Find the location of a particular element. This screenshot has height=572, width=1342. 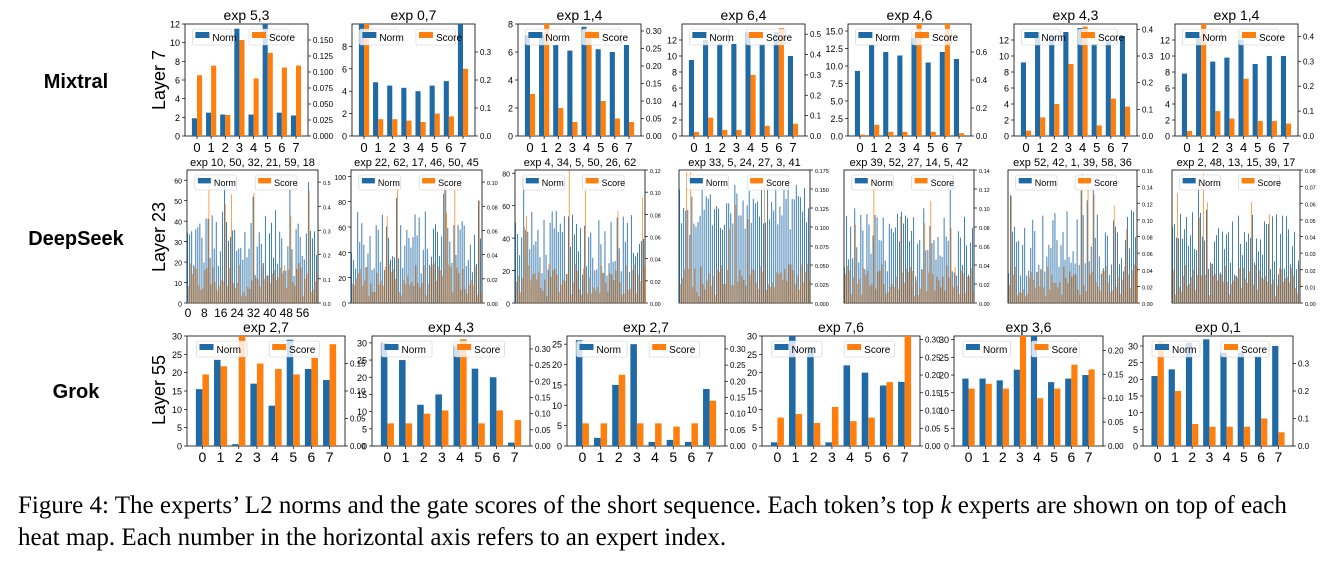

x-tick-label: 5 is located at coordinates (868, 457).